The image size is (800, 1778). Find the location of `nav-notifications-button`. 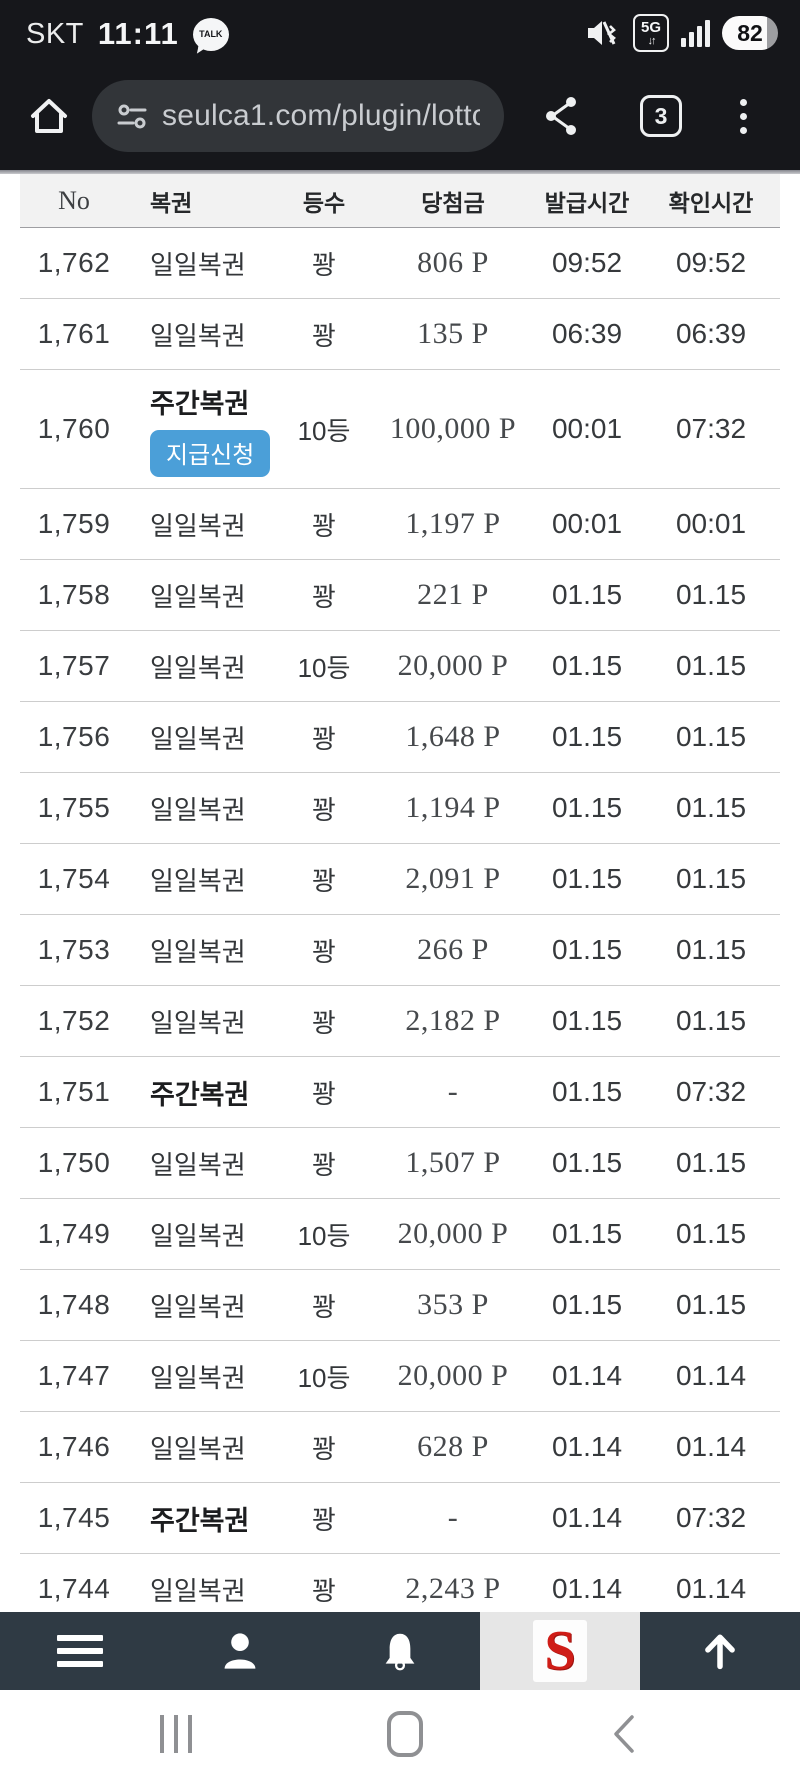

nav-notifications-button is located at coordinates (400, 1651).